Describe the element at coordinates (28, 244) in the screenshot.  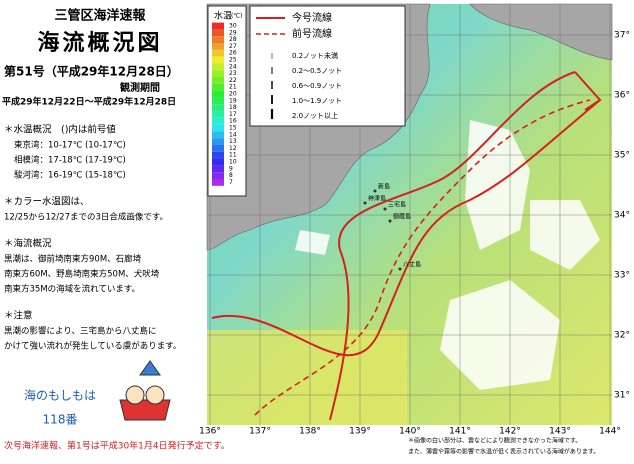
I see `note-heading: ＊海流概況` at that location.